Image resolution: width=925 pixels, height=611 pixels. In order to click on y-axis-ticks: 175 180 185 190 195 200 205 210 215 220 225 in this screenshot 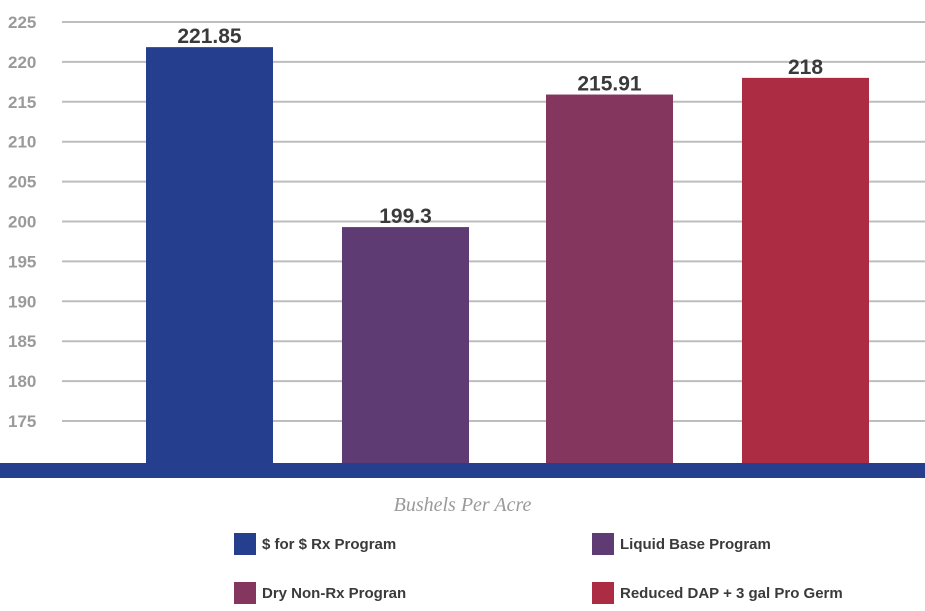, I will do `click(22, 222)`.